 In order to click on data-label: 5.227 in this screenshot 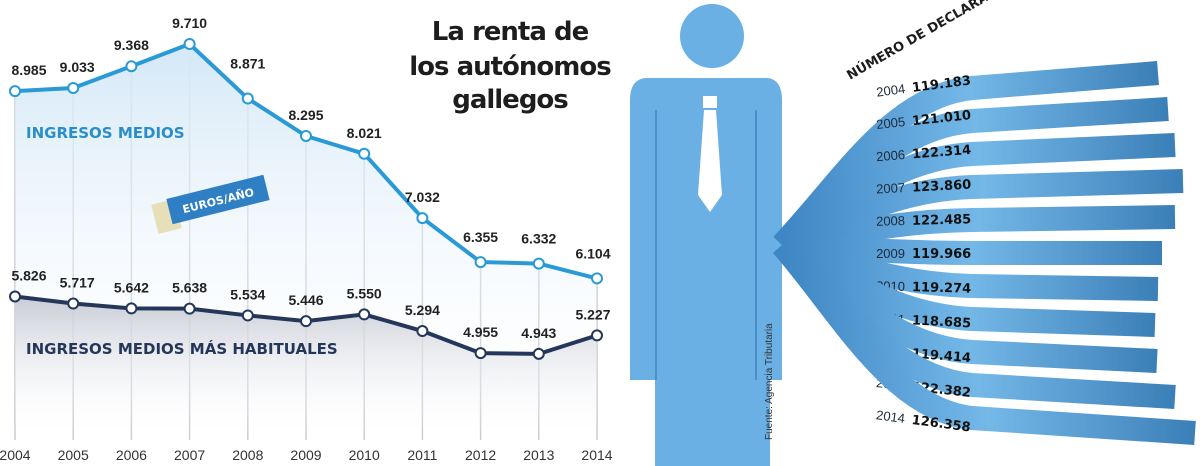, I will do `click(592, 314)`.